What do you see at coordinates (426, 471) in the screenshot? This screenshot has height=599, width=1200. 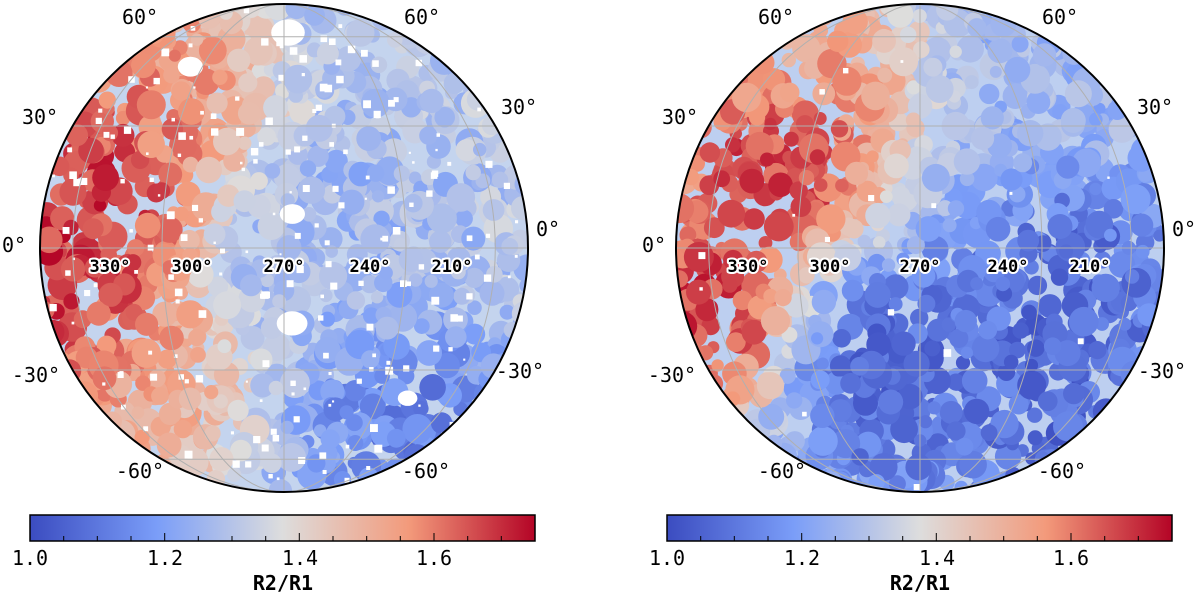 I see `lat-label: -60°` at bounding box center [426, 471].